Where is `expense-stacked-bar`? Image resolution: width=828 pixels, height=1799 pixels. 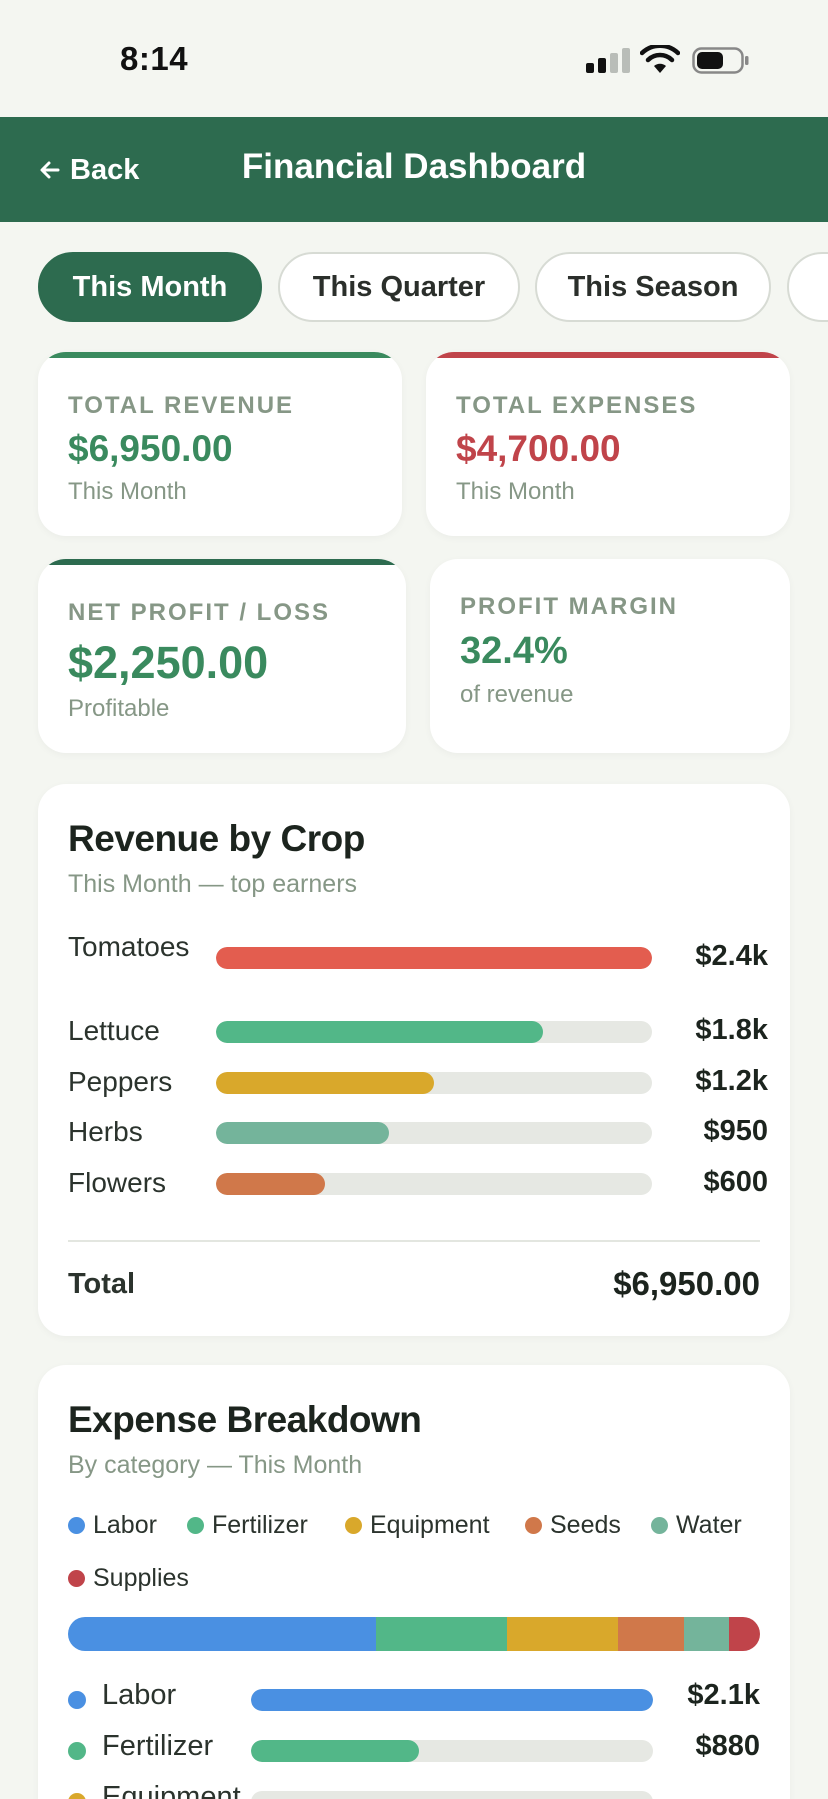 expense-stacked-bar is located at coordinates (414, 1634).